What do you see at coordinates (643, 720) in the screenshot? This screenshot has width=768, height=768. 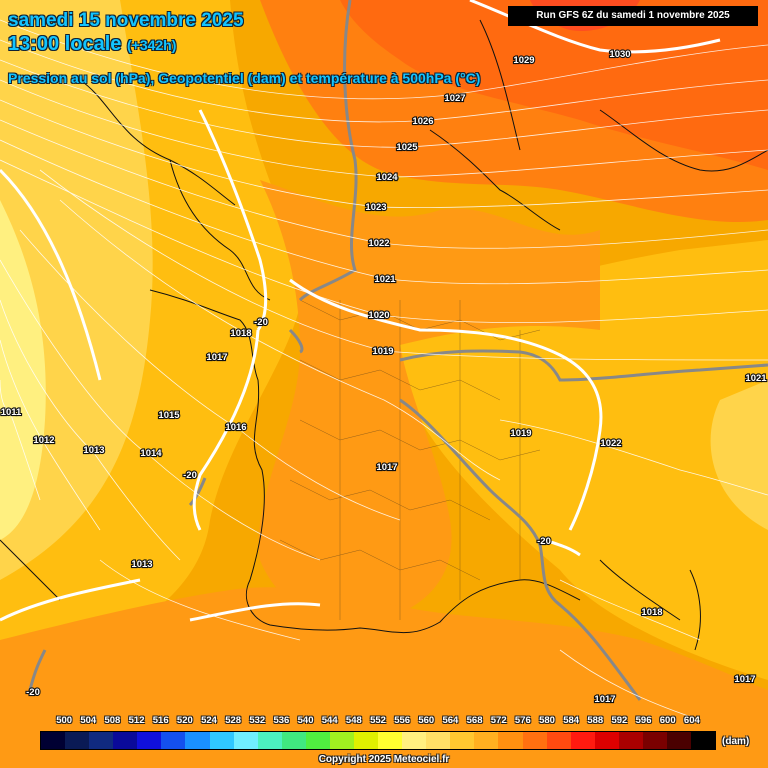 I see `legend-tick: 596` at bounding box center [643, 720].